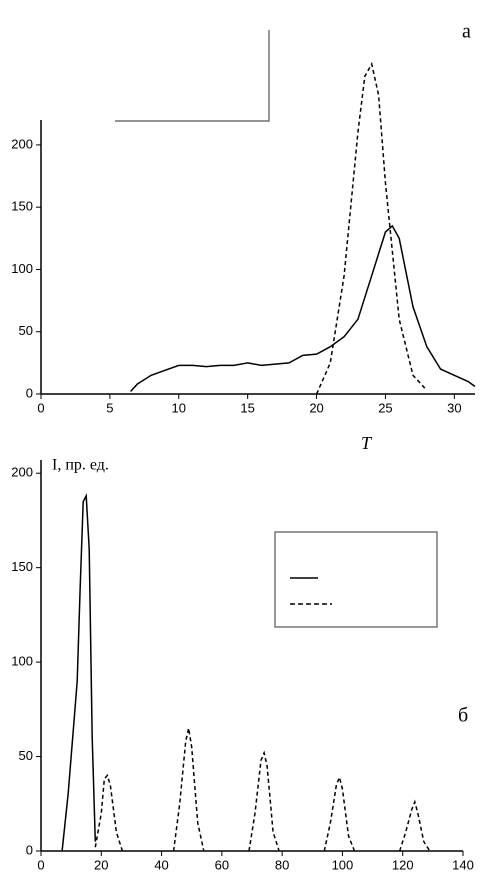  What do you see at coordinates (385, 407) in the screenshot?
I see `x-tick-label: 25` at bounding box center [385, 407].